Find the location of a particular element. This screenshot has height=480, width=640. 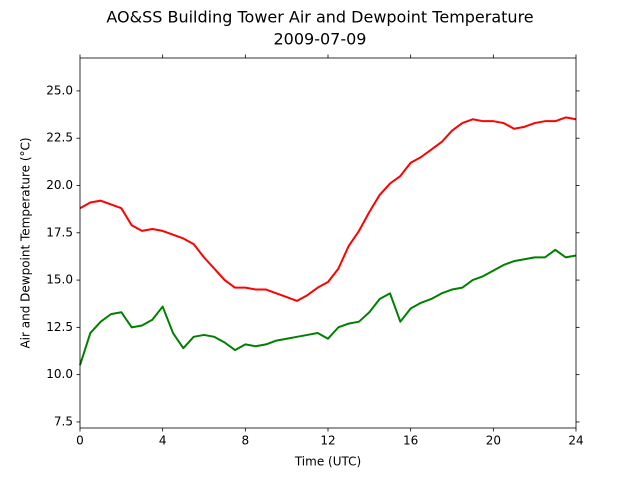

x-tick-label: 4 is located at coordinates (163, 441).